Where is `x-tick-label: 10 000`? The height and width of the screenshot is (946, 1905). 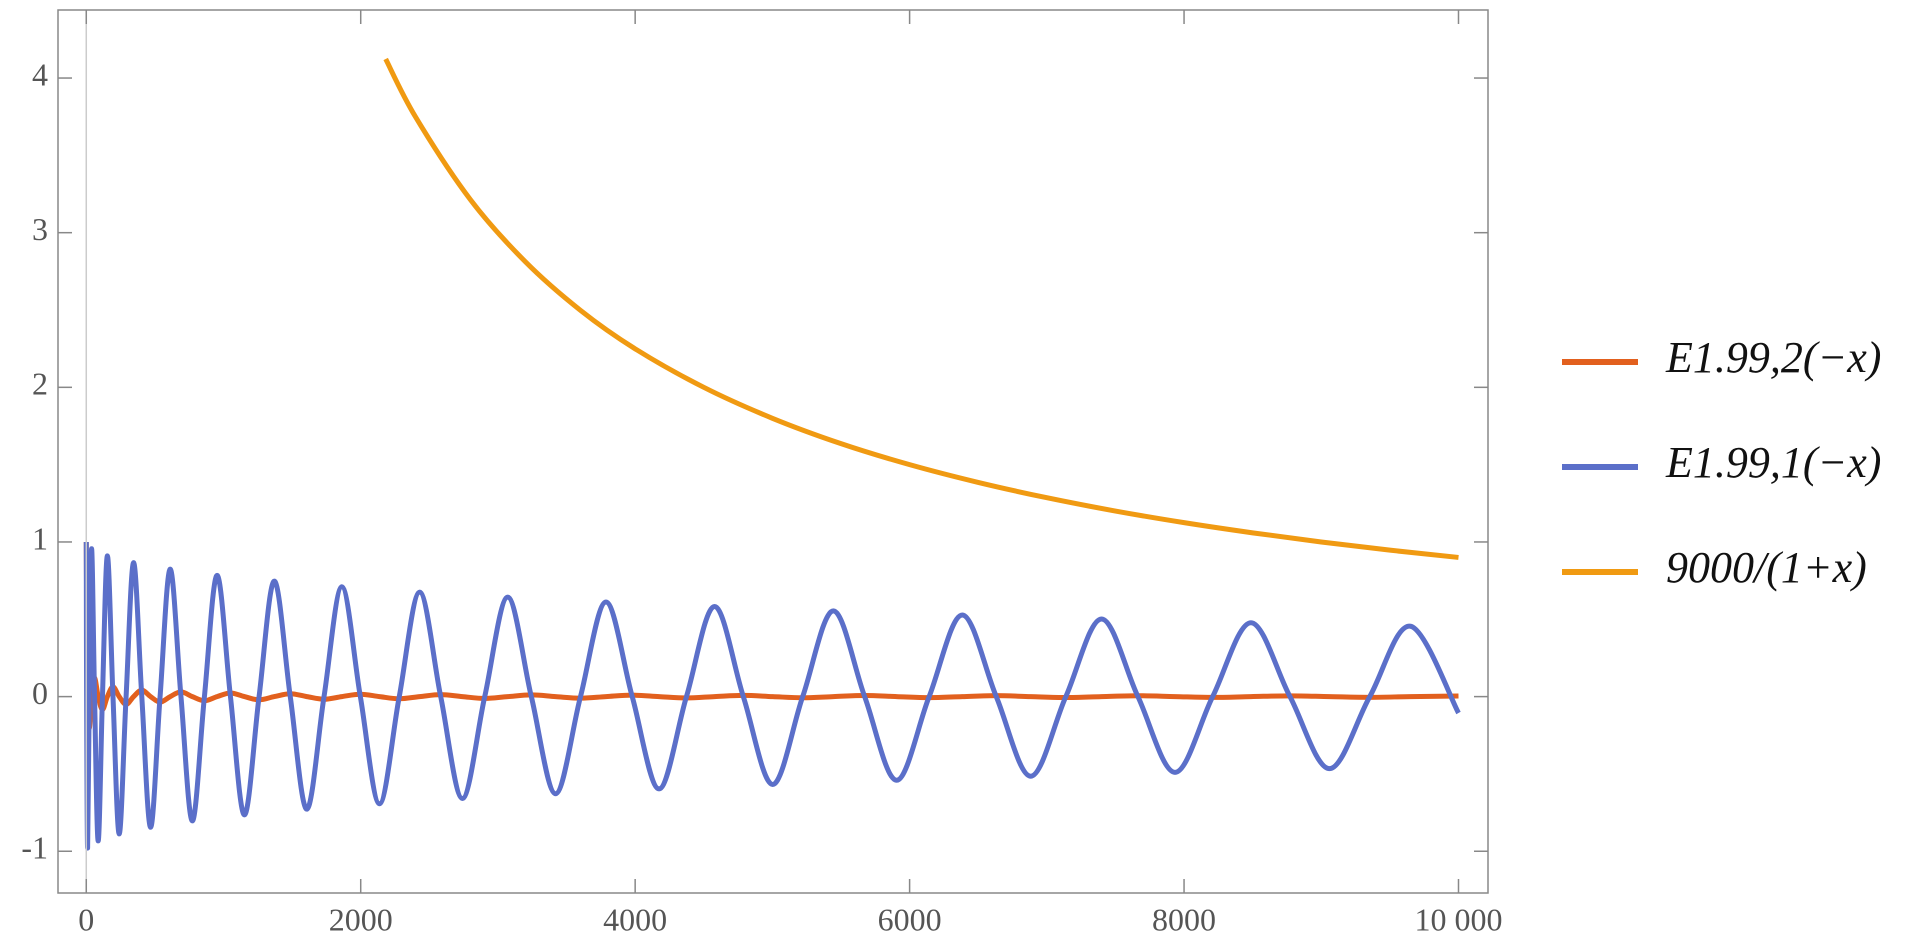 x-tick-label: 10 000 is located at coordinates (1458, 919).